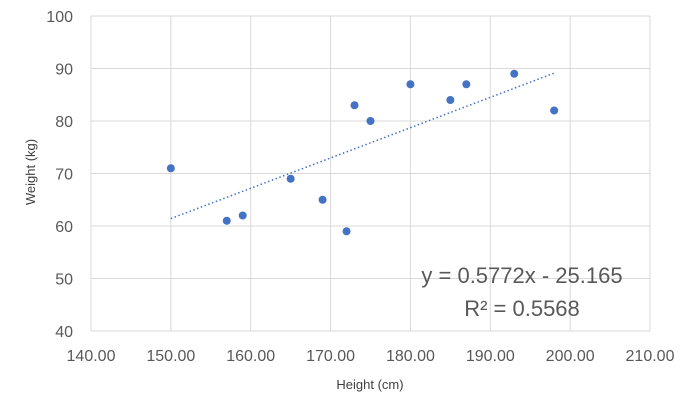 Image resolution: width=692 pixels, height=410 pixels. What do you see at coordinates (522, 308) in the screenshot?
I see `trendline-r-squared: R² = 0.5568` at bounding box center [522, 308].